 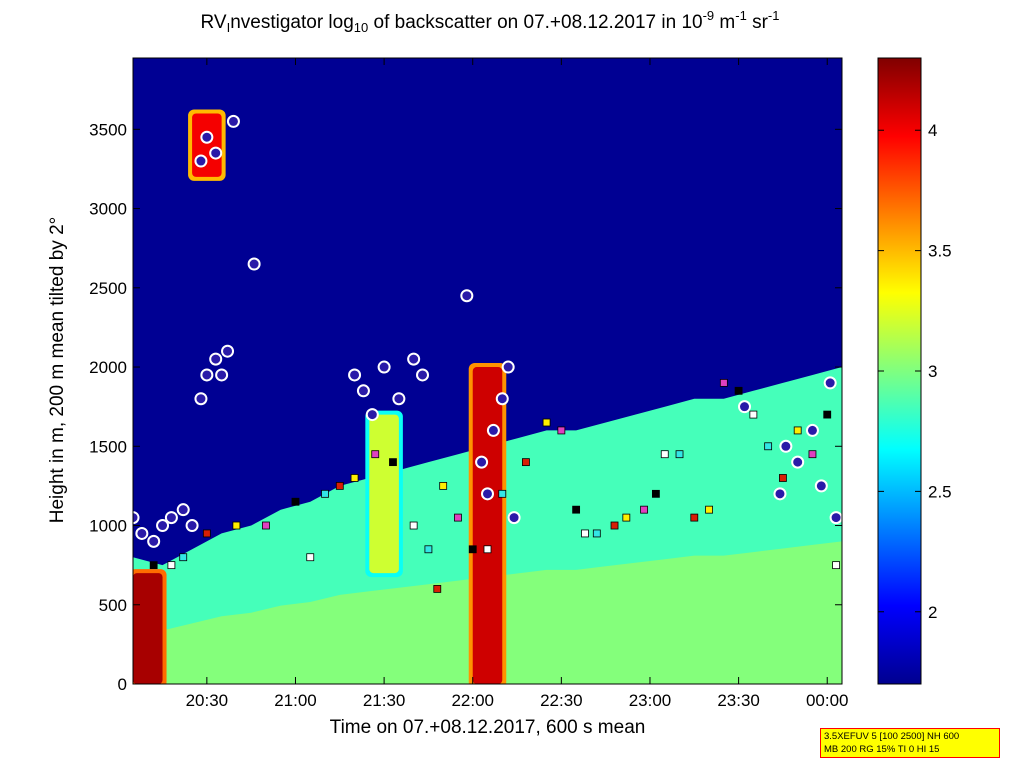 I want to click on info-line-2: MB 200 RG 15% TI 0 HI 15, so click(x=882, y=749).